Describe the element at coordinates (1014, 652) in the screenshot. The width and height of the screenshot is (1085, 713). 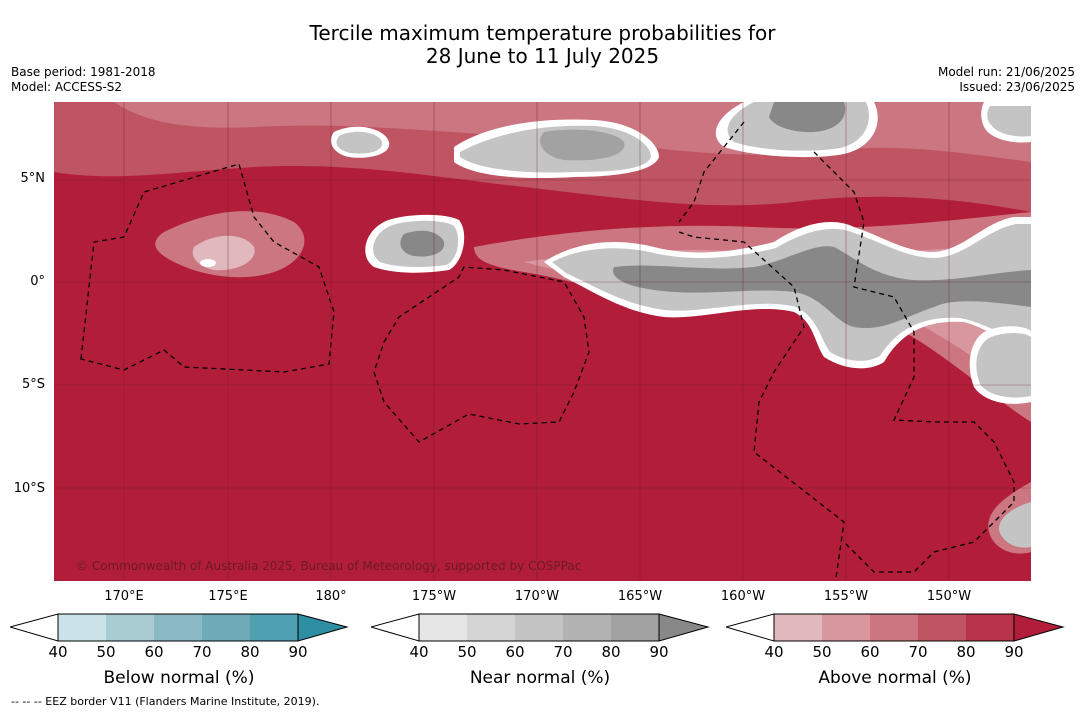
I see `above-tick-90: 90` at that location.